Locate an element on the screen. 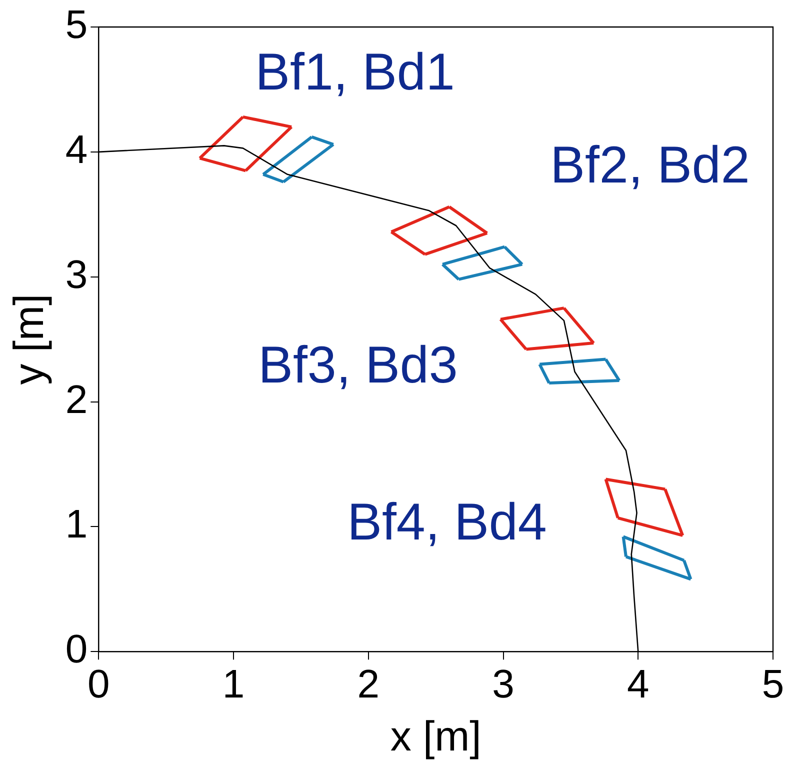 This screenshot has height=764, width=811. annotation: Bf1, Bd1 is located at coordinates (355, 72).